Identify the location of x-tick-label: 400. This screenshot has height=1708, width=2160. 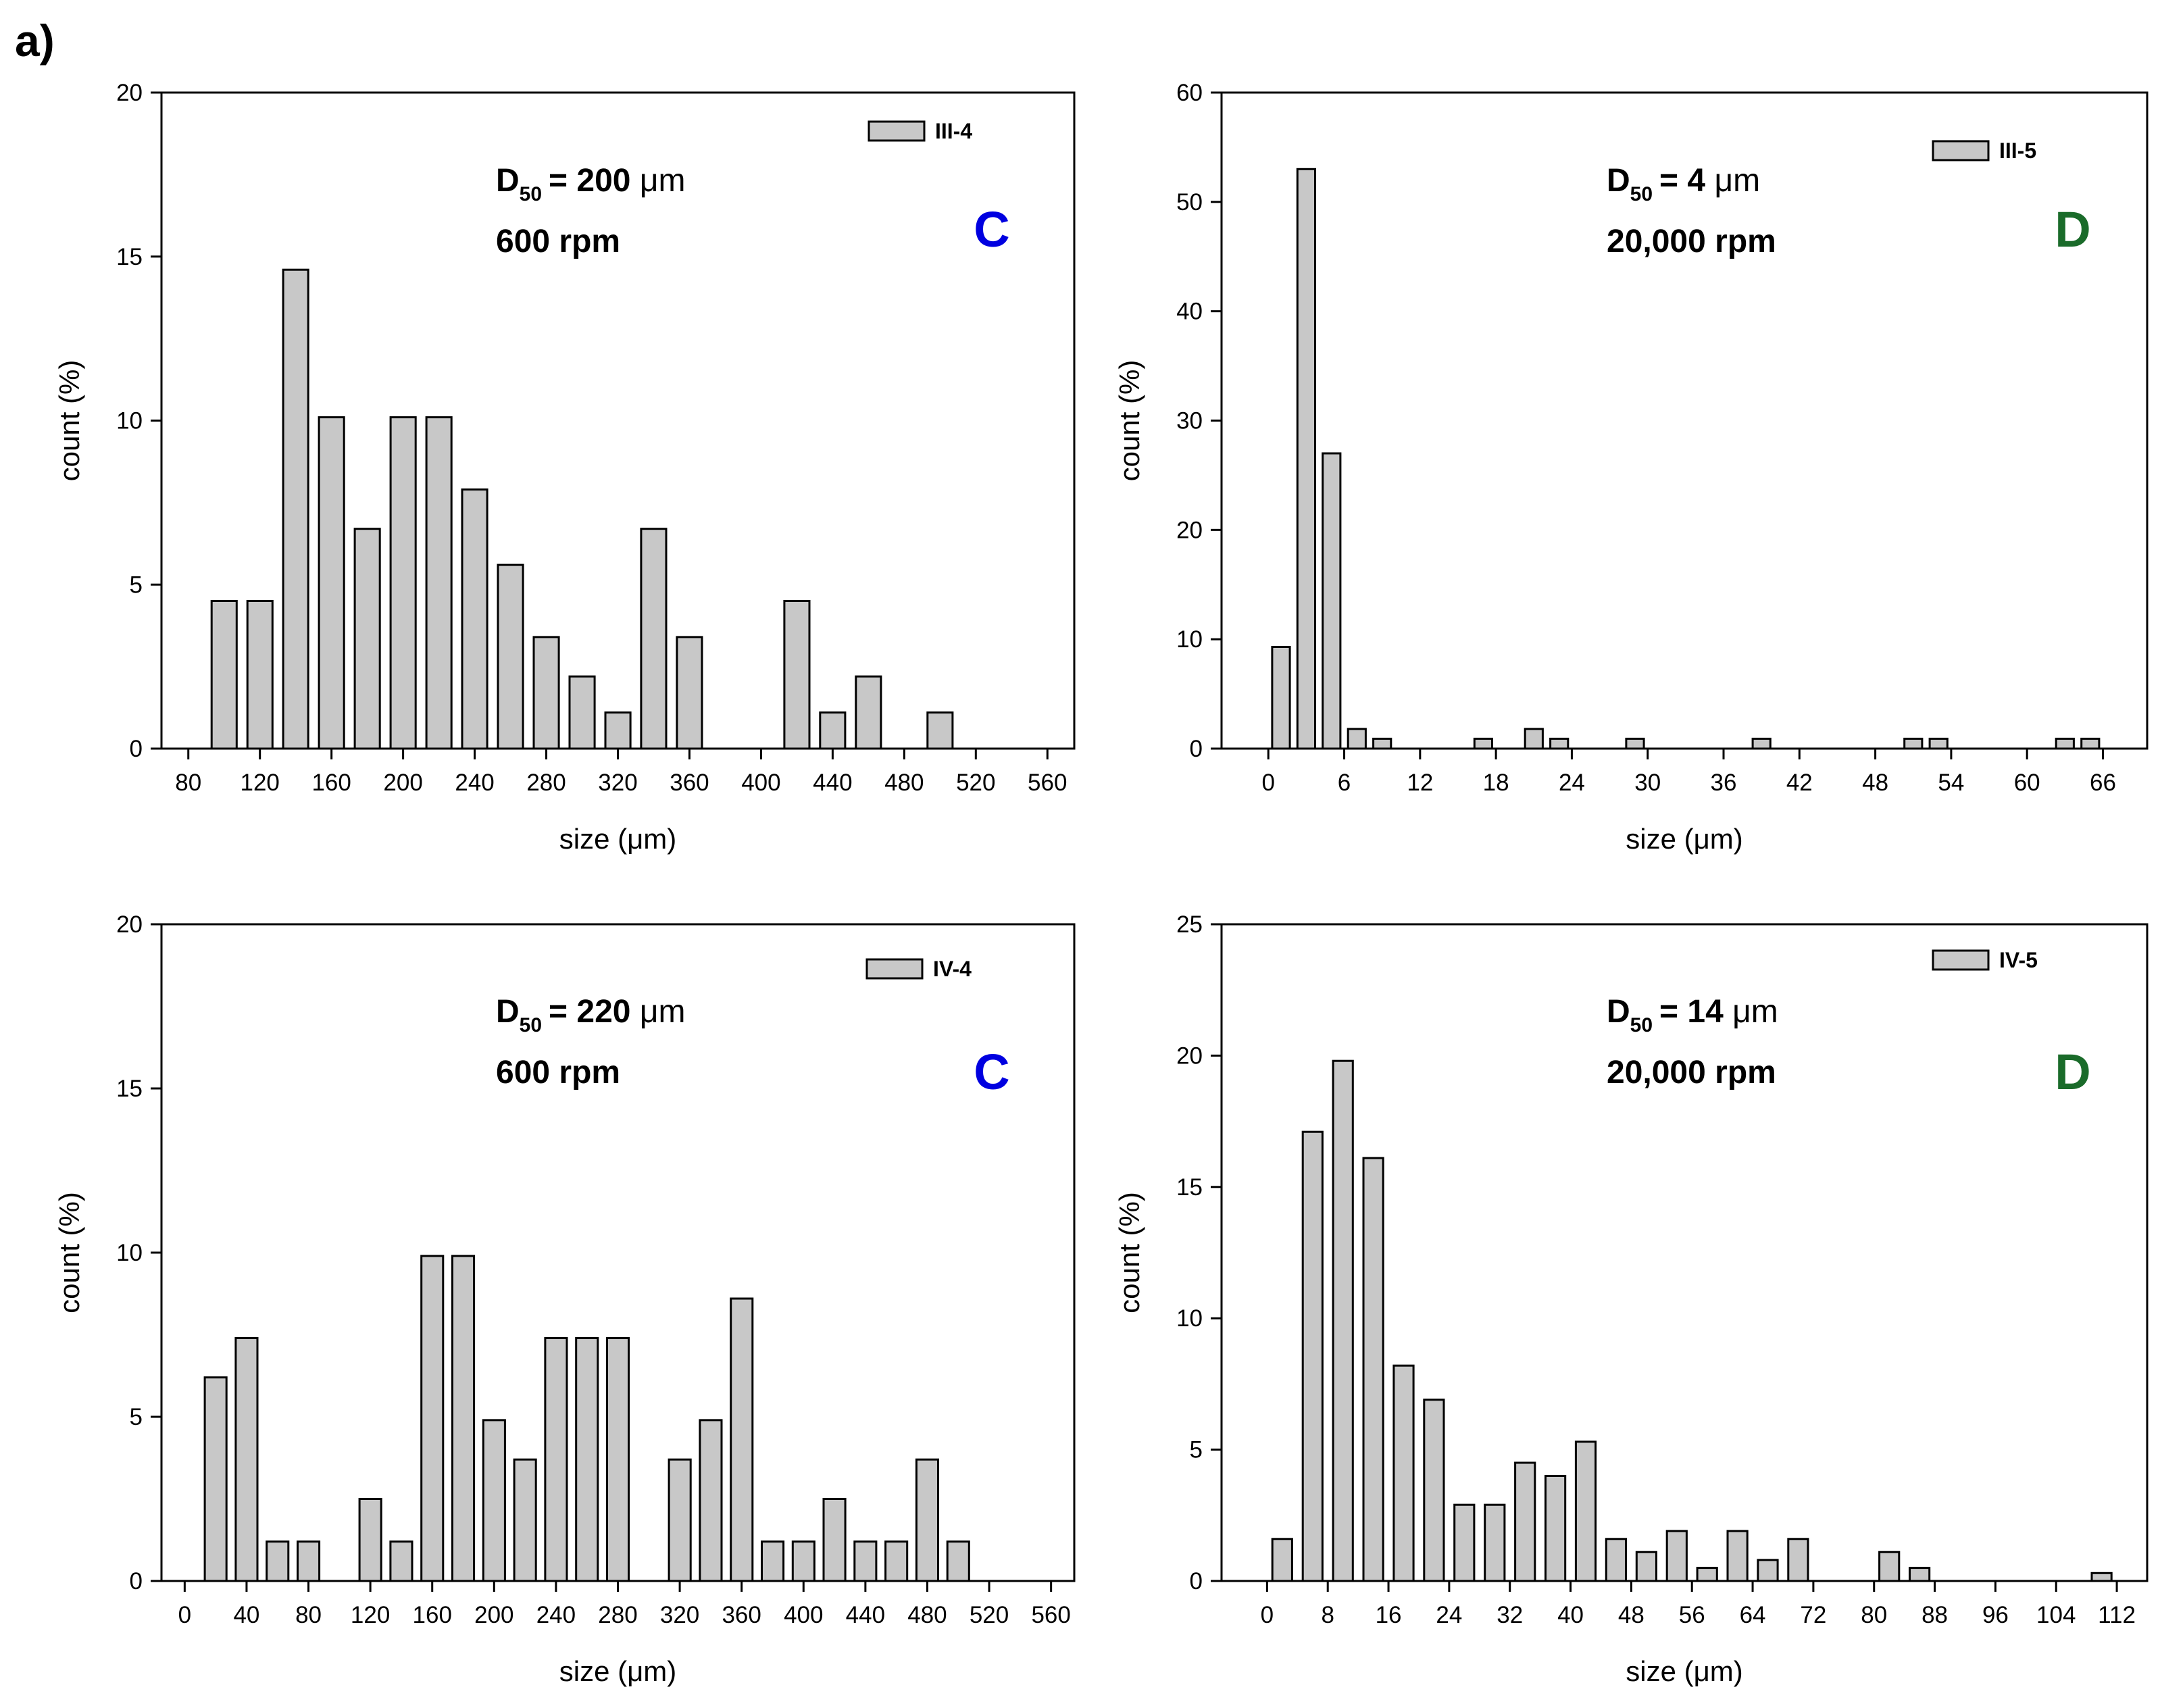
(760, 783).